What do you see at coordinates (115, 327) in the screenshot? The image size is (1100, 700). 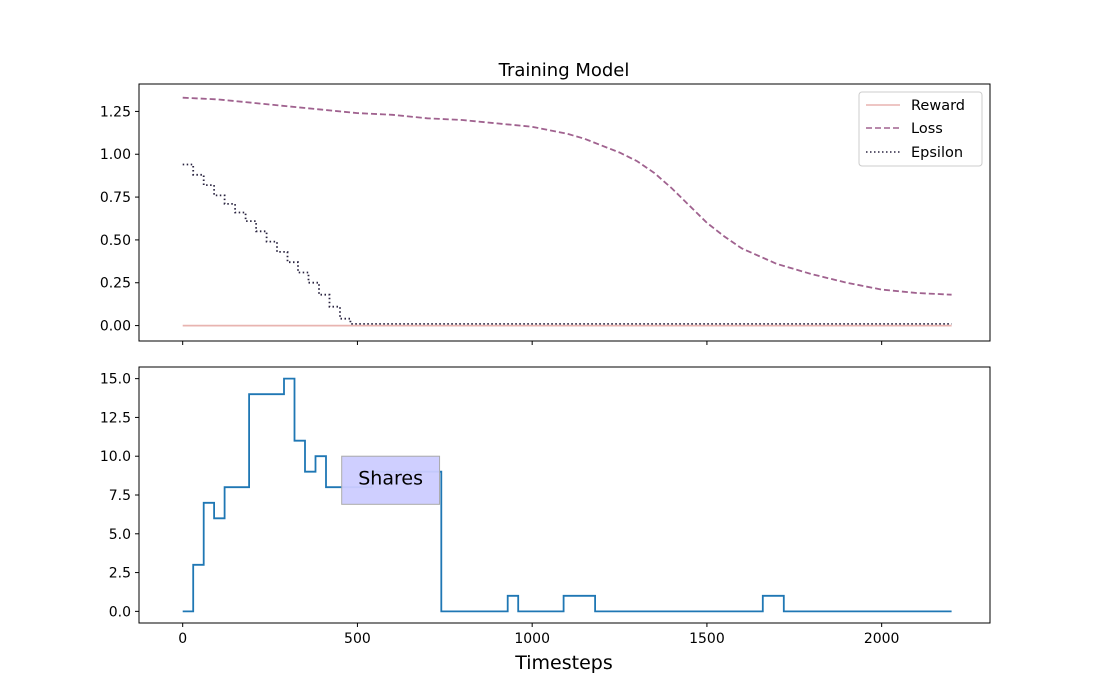 I see `top-y-tick-label: 0.00` at bounding box center [115, 327].